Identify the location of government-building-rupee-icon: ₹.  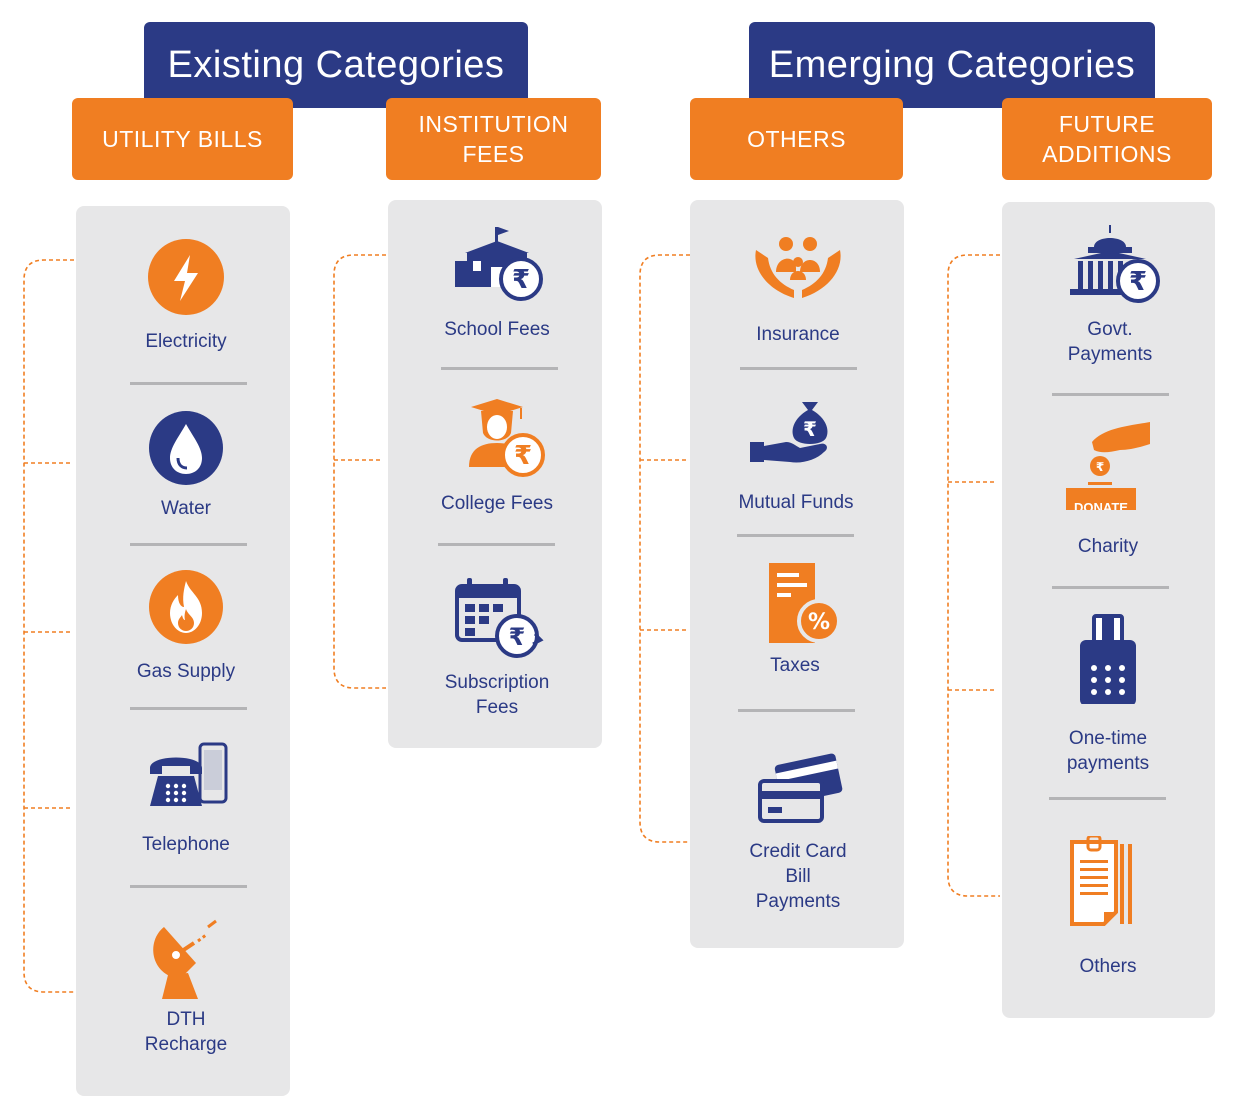
(1115, 264).